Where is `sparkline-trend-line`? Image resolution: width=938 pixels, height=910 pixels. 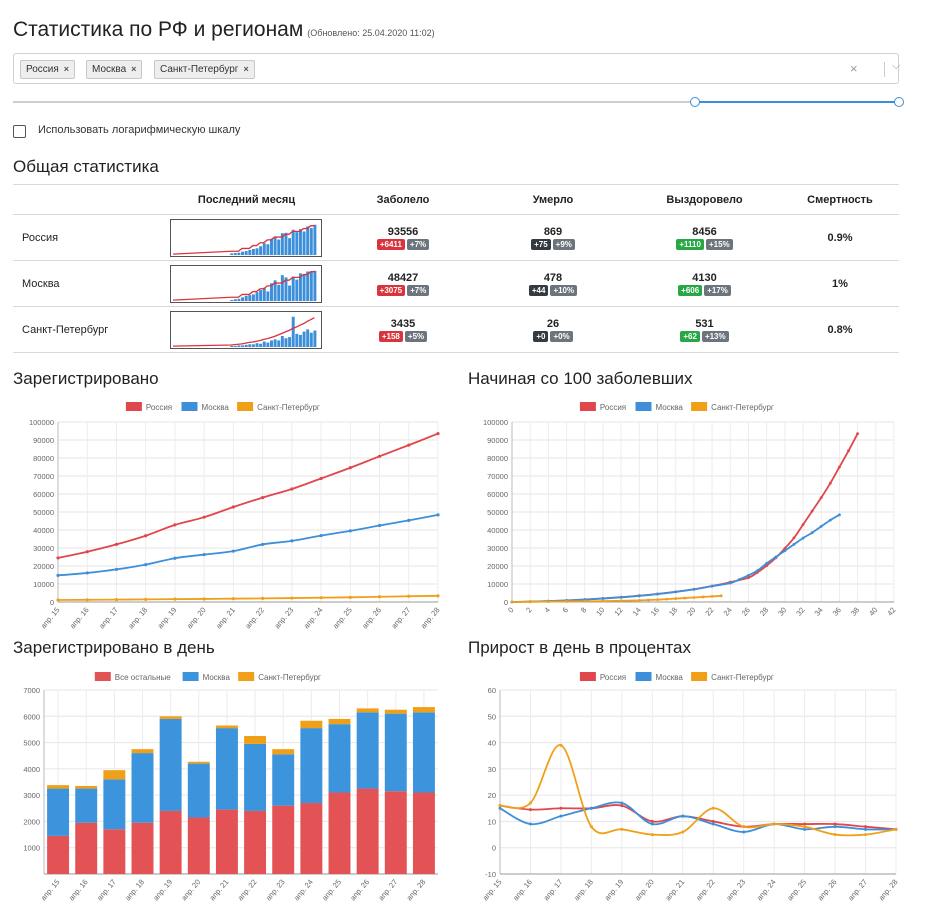 sparkline-trend-line is located at coordinates (243, 331).